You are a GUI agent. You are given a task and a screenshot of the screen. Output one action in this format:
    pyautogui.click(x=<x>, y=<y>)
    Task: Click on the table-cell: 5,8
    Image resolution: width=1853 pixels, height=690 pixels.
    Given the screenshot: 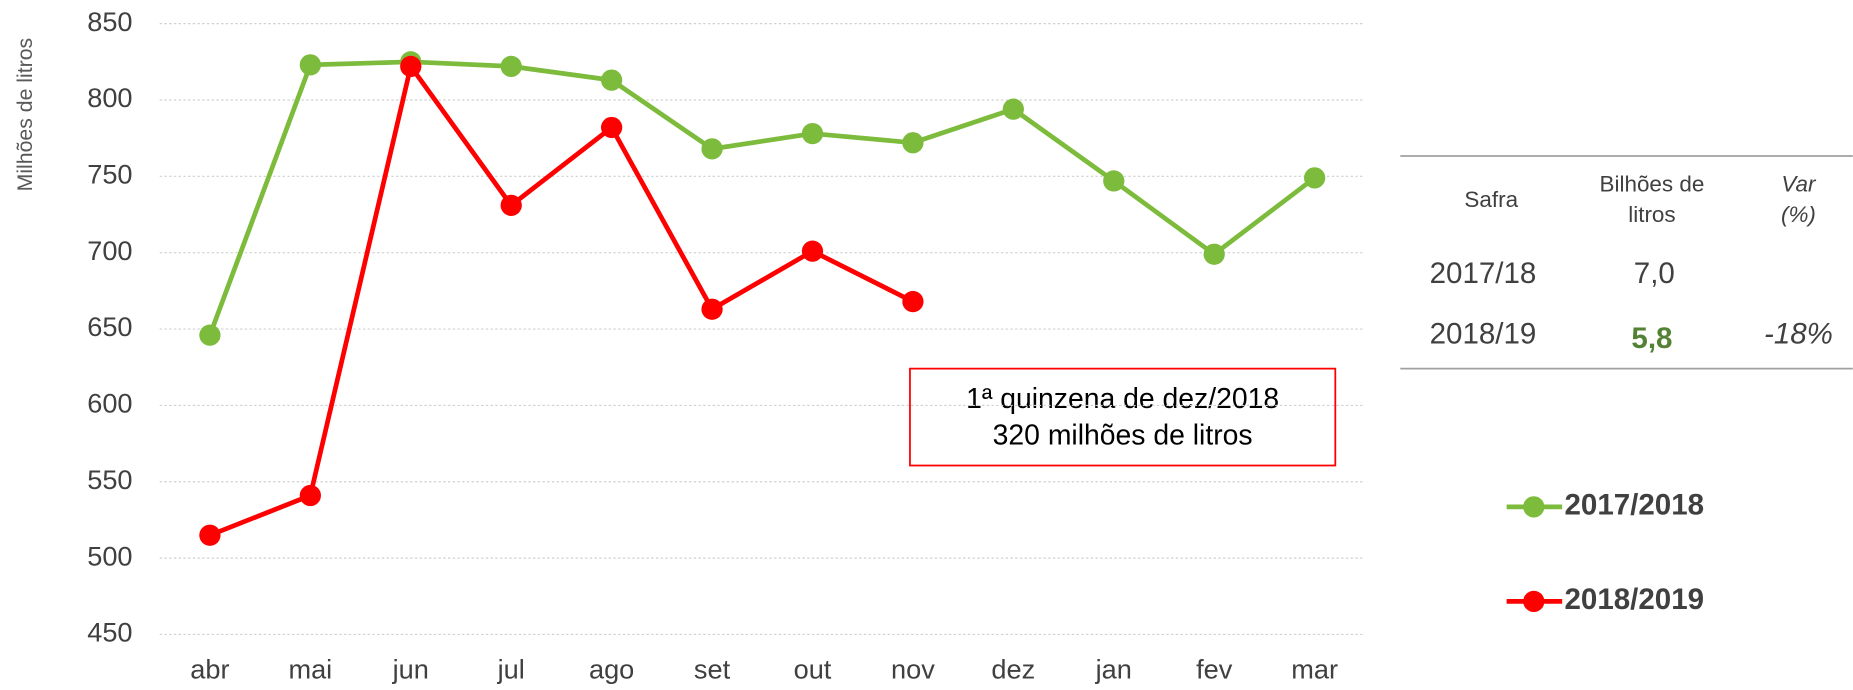 What is the action you would take?
    pyautogui.click(x=1651, y=338)
    